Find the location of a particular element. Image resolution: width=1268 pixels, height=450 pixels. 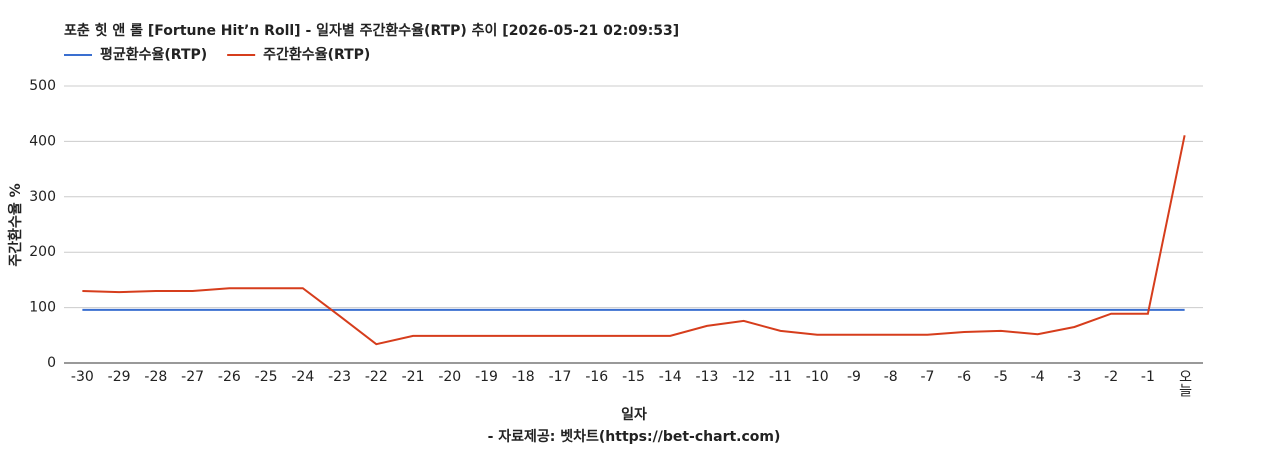

x-tick-label: -15 is located at coordinates (633, 377).